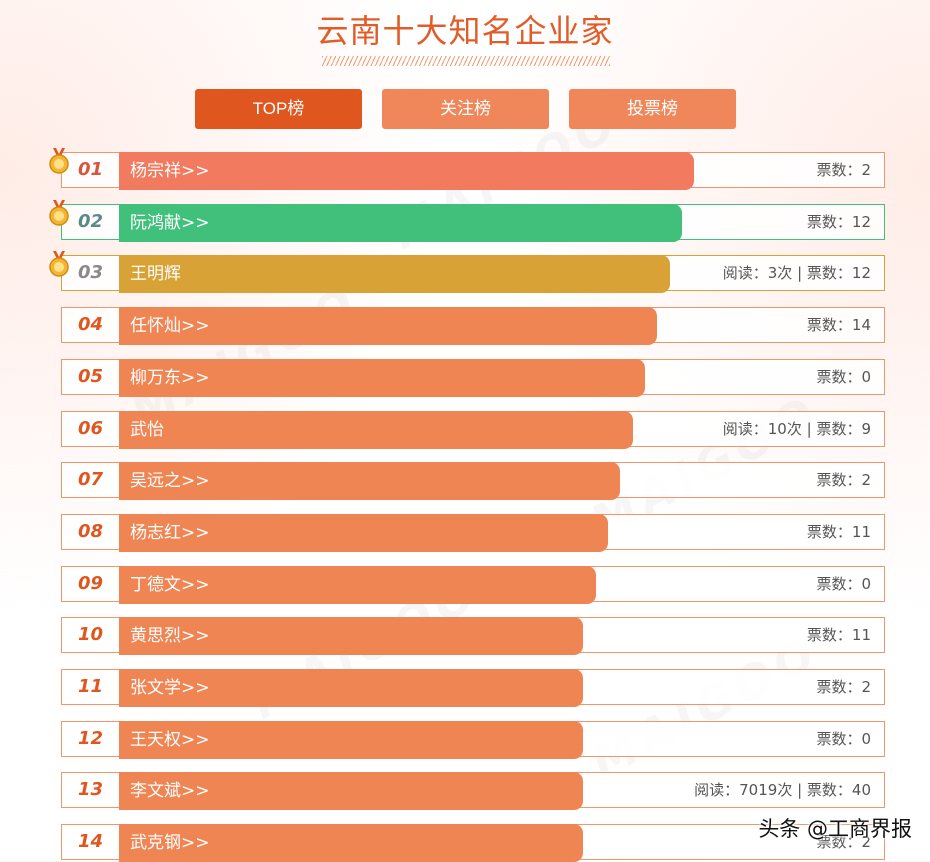 This screenshot has height=862, width=930. I want to click on rank-number: 13, so click(90, 789).